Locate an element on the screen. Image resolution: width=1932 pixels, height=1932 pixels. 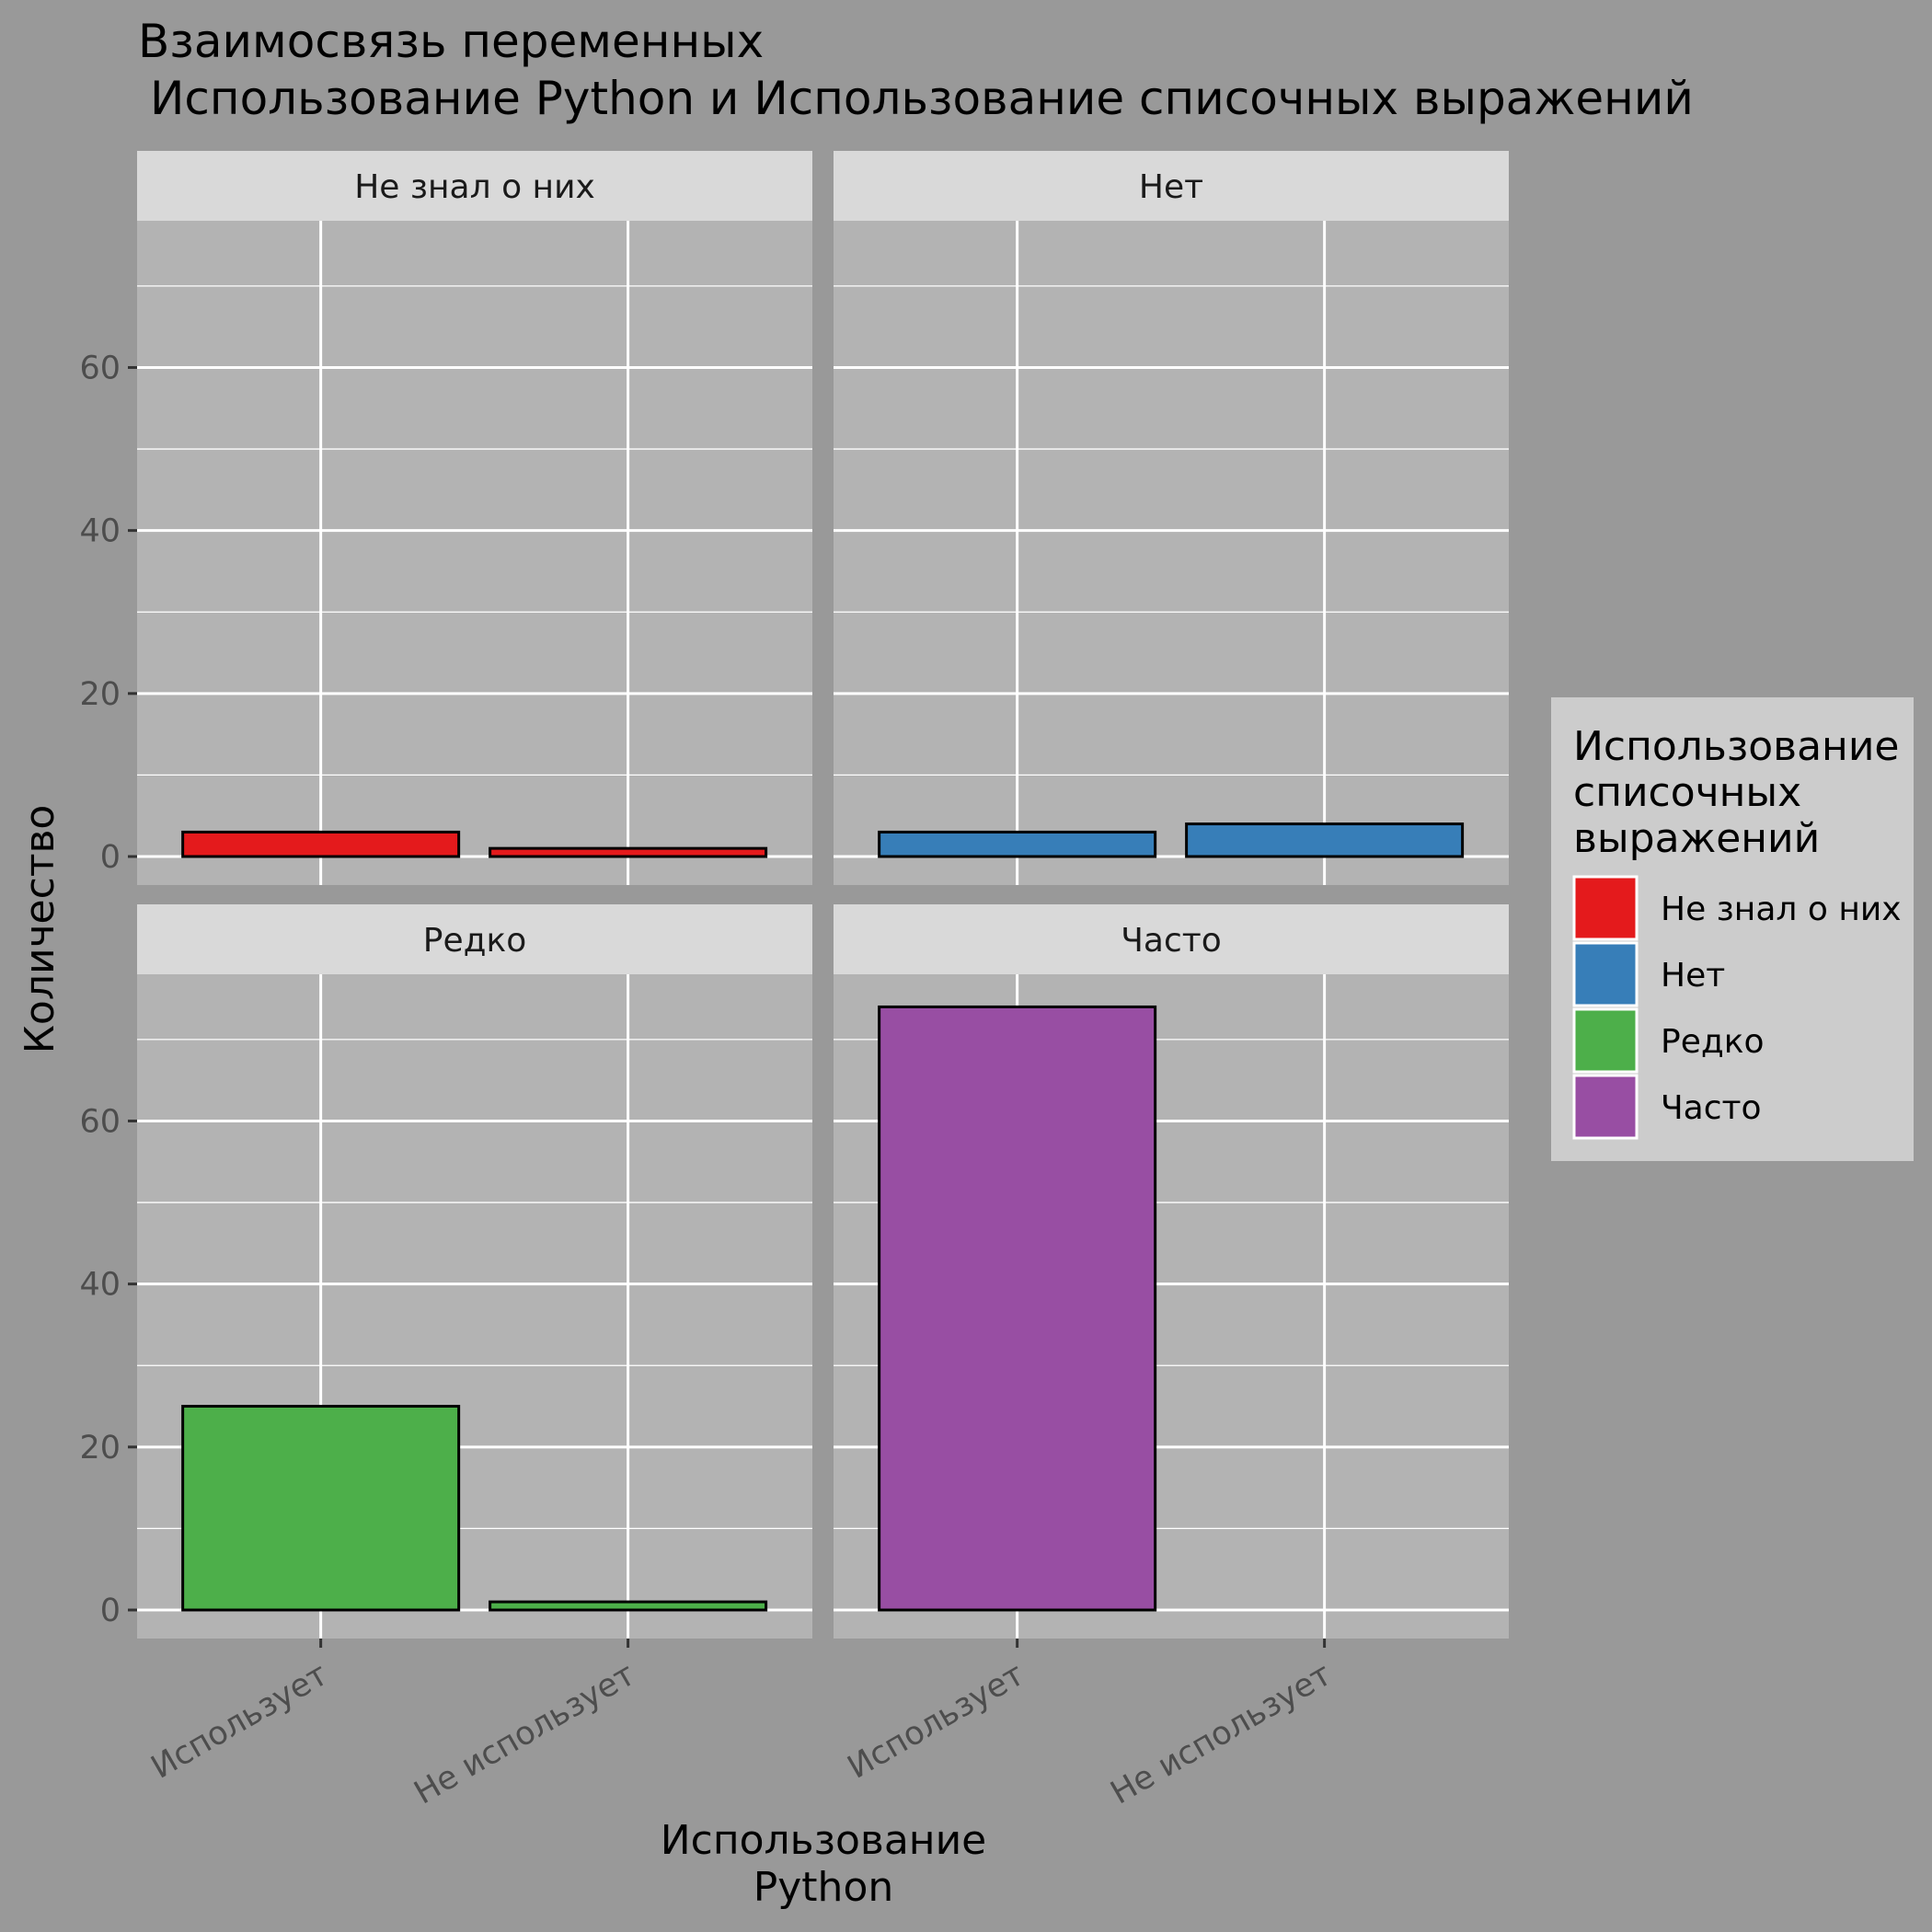
y-axis-title: Количество is located at coordinates (40, 929).